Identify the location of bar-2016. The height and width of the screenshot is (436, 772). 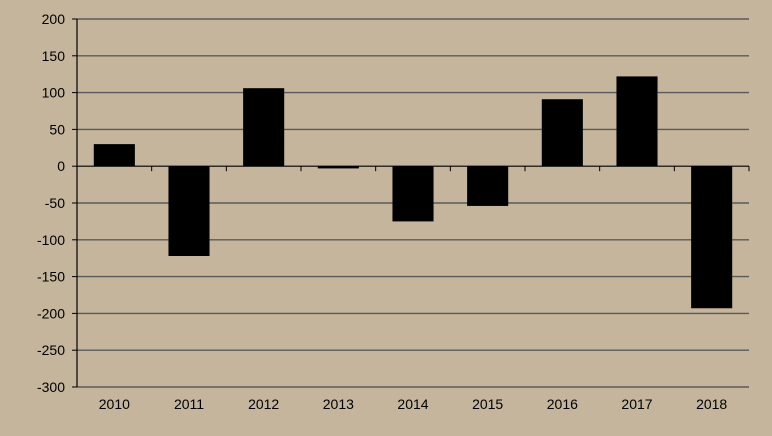
(562, 133).